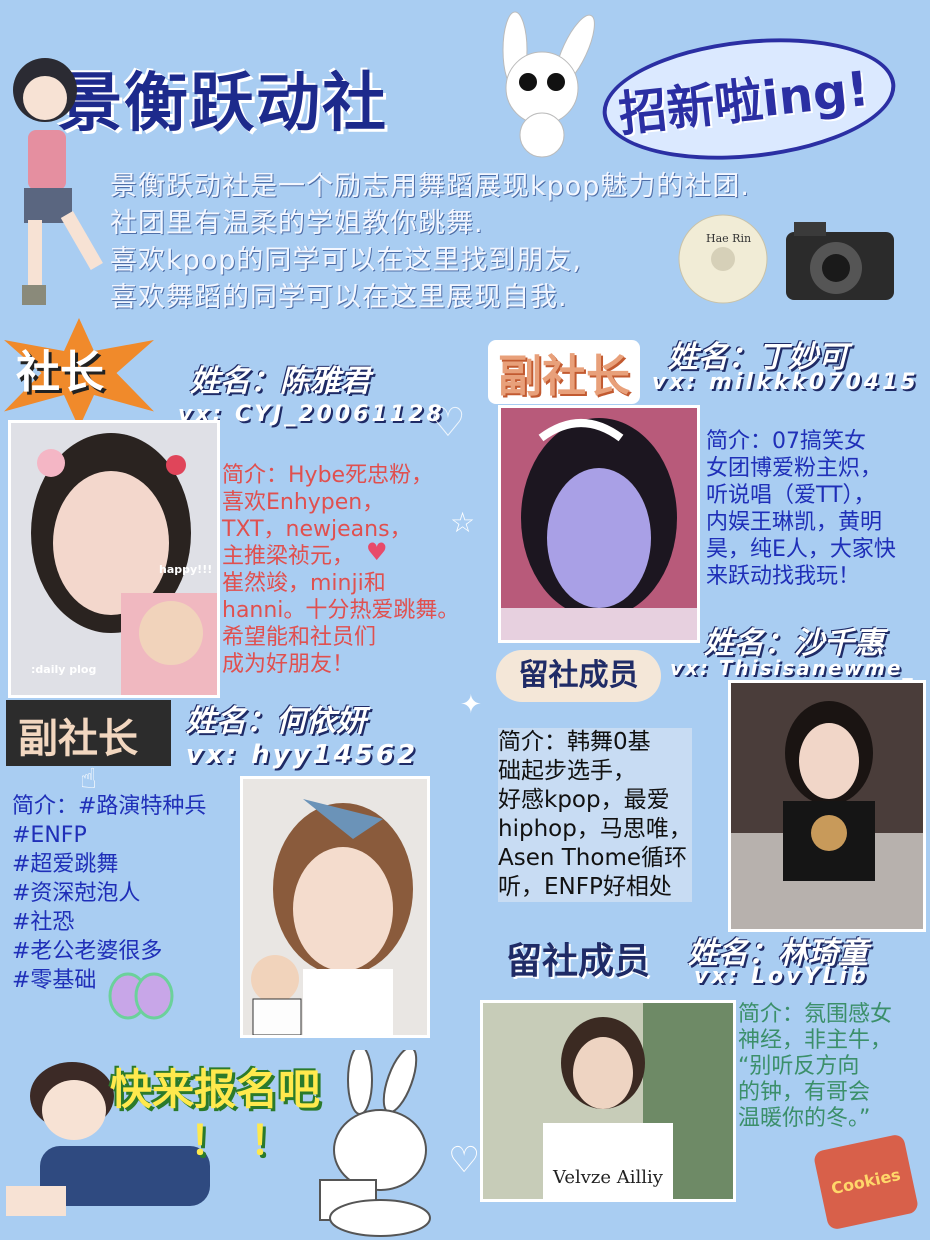 The width and height of the screenshot is (930, 1240). What do you see at coordinates (564, 372) in the screenshot?
I see `vice-president-badge: 副社长` at bounding box center [564, 372].